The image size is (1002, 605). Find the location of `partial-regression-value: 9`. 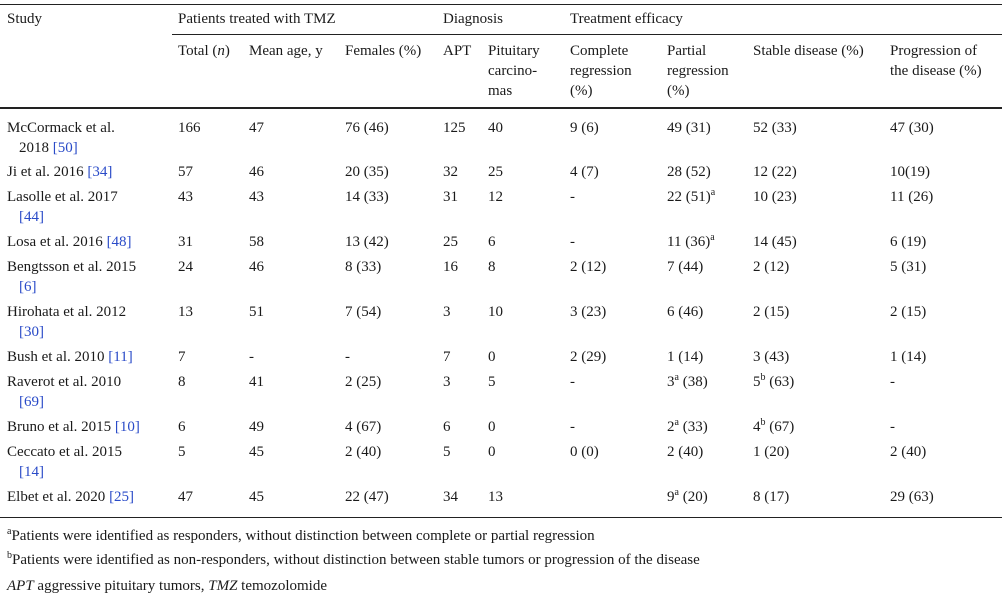

partial-regression-value: 9 is located at coordinates (671, 497).